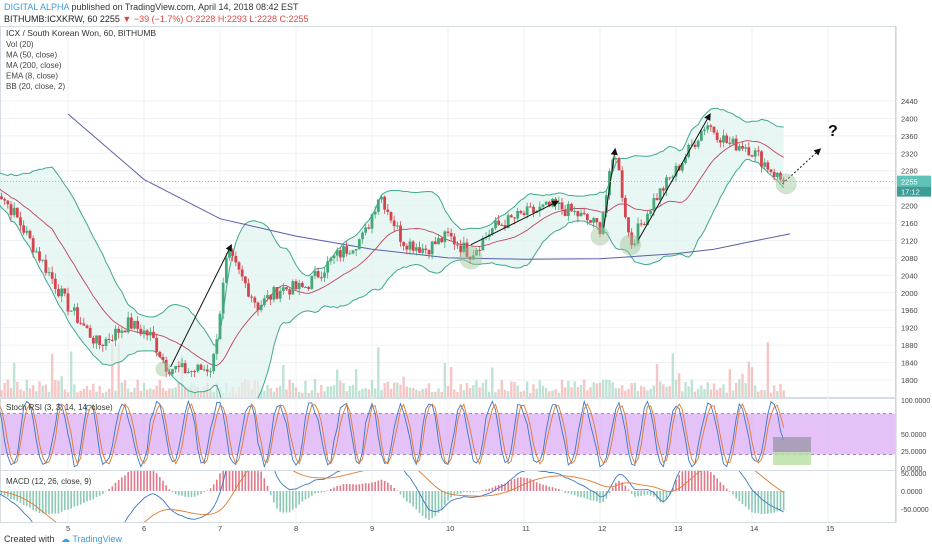  What do you see at coordinates (144, 528) in the screenshot?
I see `date-tick-label: 6` at bounding box center [144, 528].